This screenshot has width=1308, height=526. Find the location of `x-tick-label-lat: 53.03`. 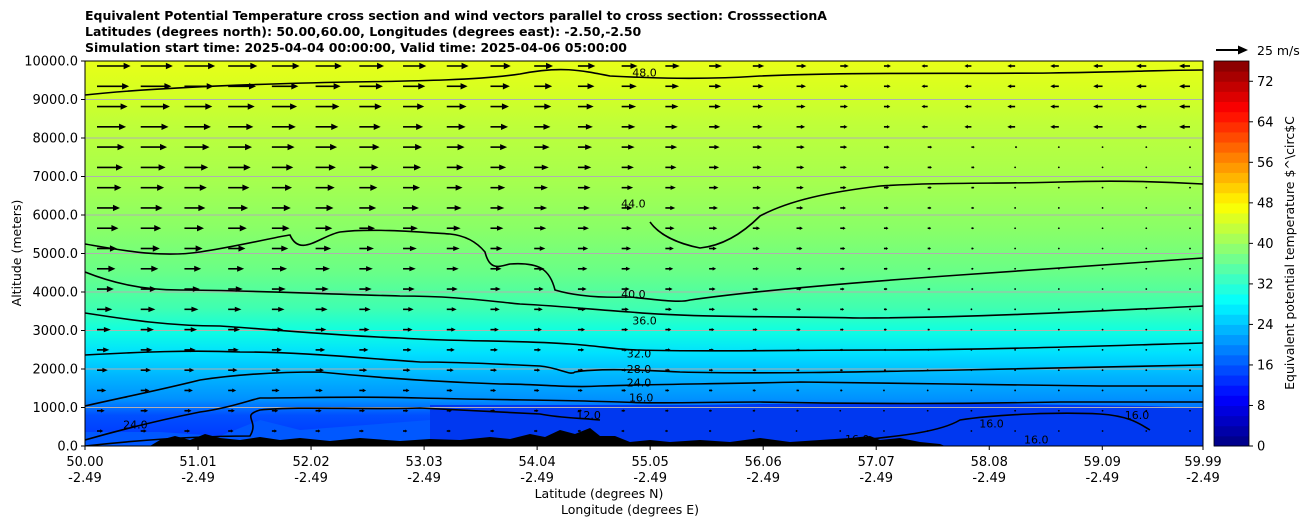

x-tick-label-lat: 53.03 is located at coordinates (423, 462).